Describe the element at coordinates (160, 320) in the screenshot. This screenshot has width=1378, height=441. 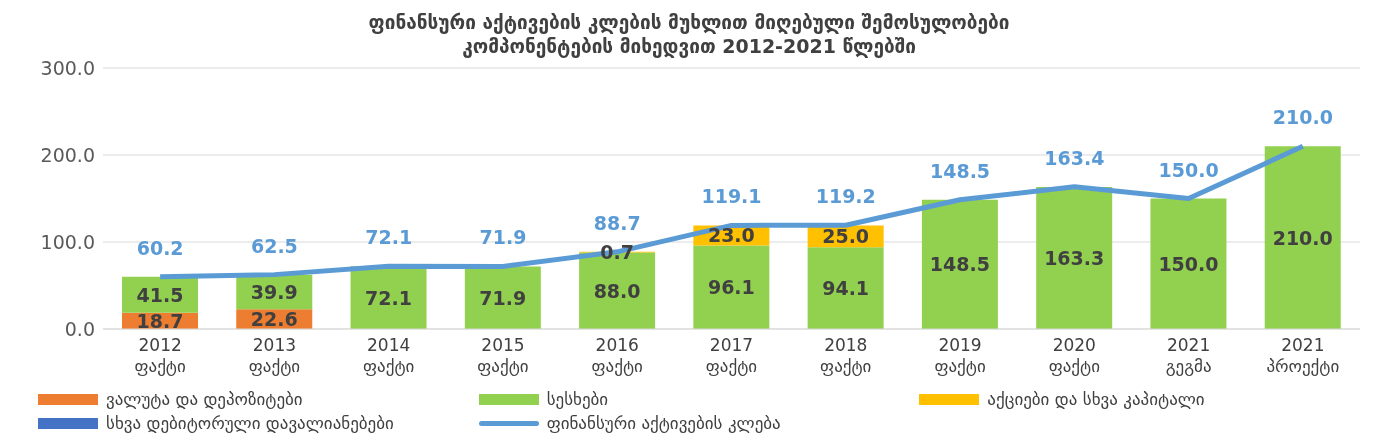
I see `data-label: 18.7` at that location.